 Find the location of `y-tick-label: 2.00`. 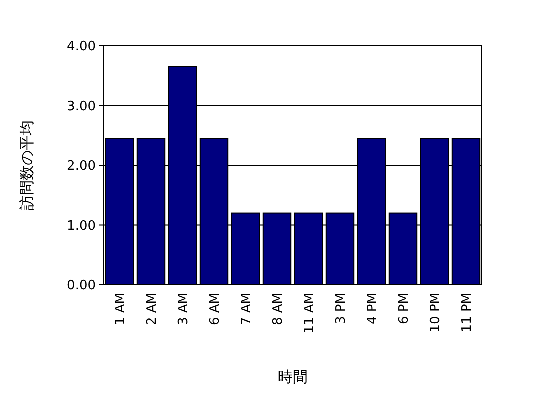

y-tick-label: 2.00 is located at coordinates (81, 166).